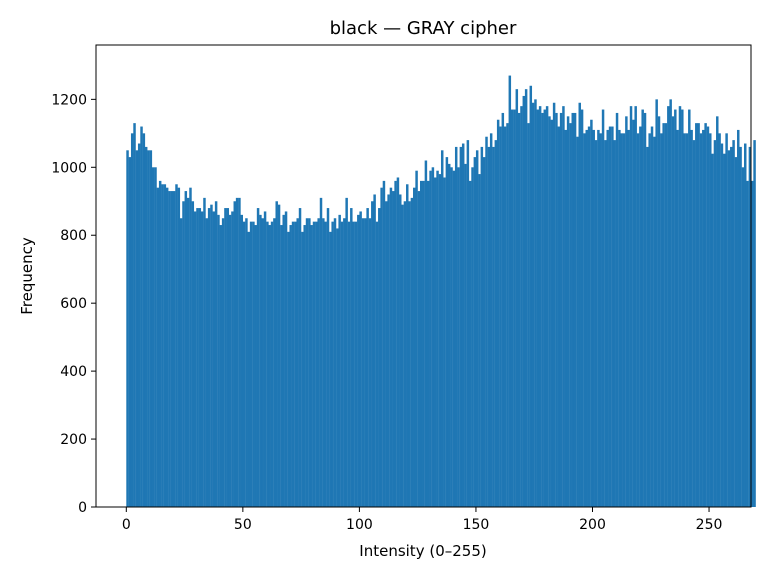 The width and height of the screenshot is (768, 576). Describe the element at coordinates (423, 28) in the screenshot. I see `chart-title: black — GRAY cipher` at that location.